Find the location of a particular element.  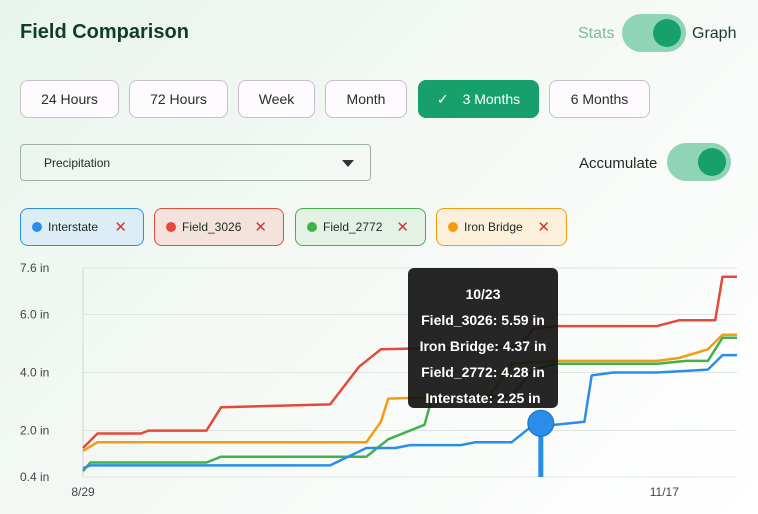

y-tick-label: 4.0 in is located at coordinates (34, 373).